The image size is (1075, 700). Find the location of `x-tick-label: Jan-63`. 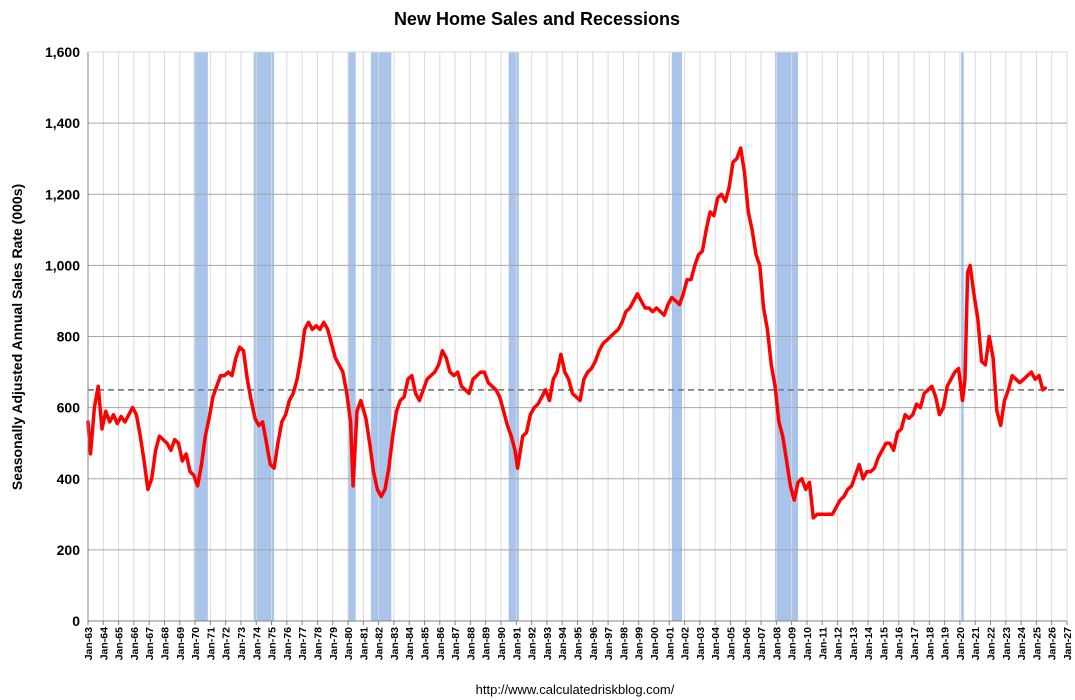

x-tick-label: Jan-63 is located at coordinates (89, 643).